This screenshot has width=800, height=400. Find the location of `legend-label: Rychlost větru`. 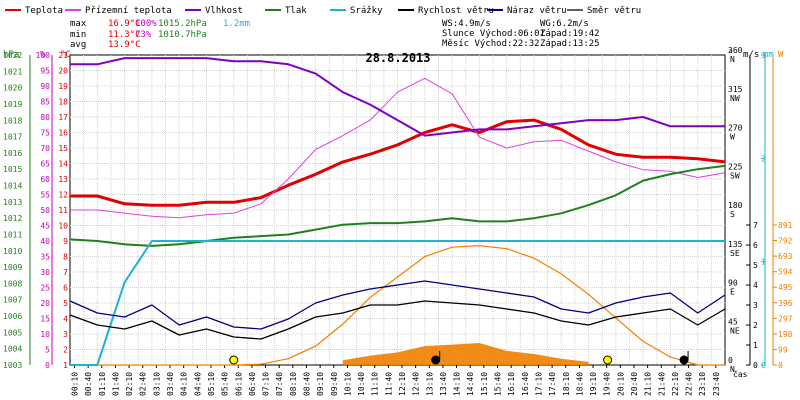

legend-label: Rychlost větru is located at coordinates (456, 11).